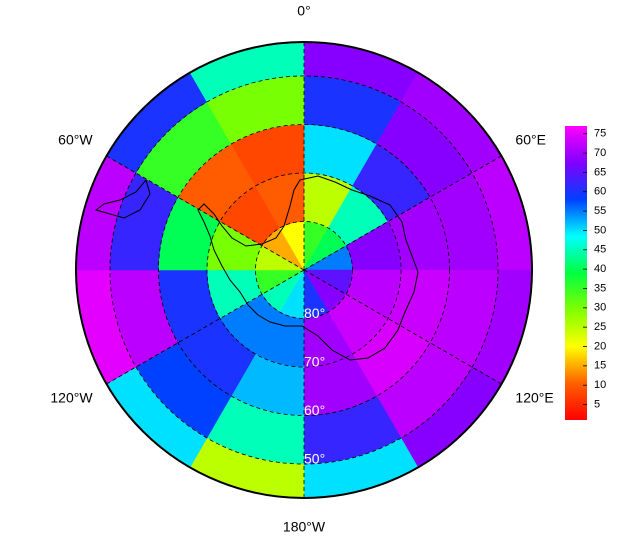 This screenshot has height=557, width=625. What do you see at coordinates (600, 230) in the screenshot?
I see `colorbar-tick-label: 50` at bounding box center [600, 230].